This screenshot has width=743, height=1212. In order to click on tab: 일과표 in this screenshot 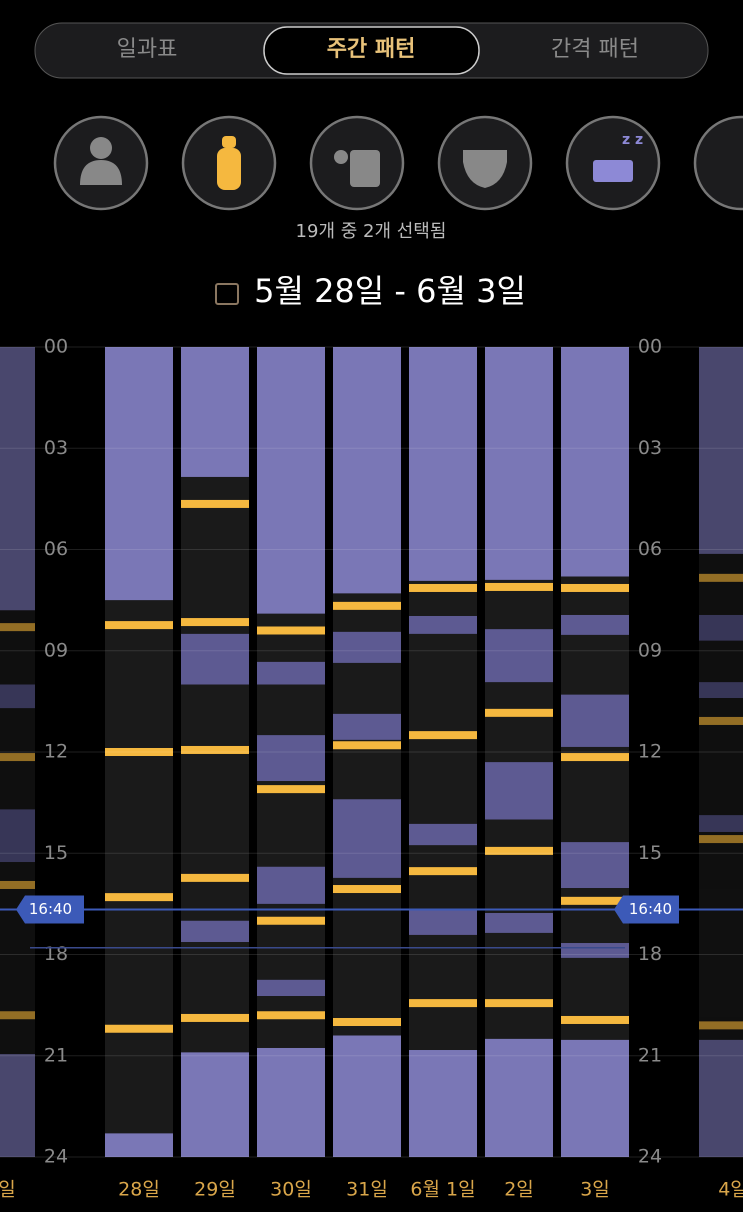, I will do `click(147, 49)`.